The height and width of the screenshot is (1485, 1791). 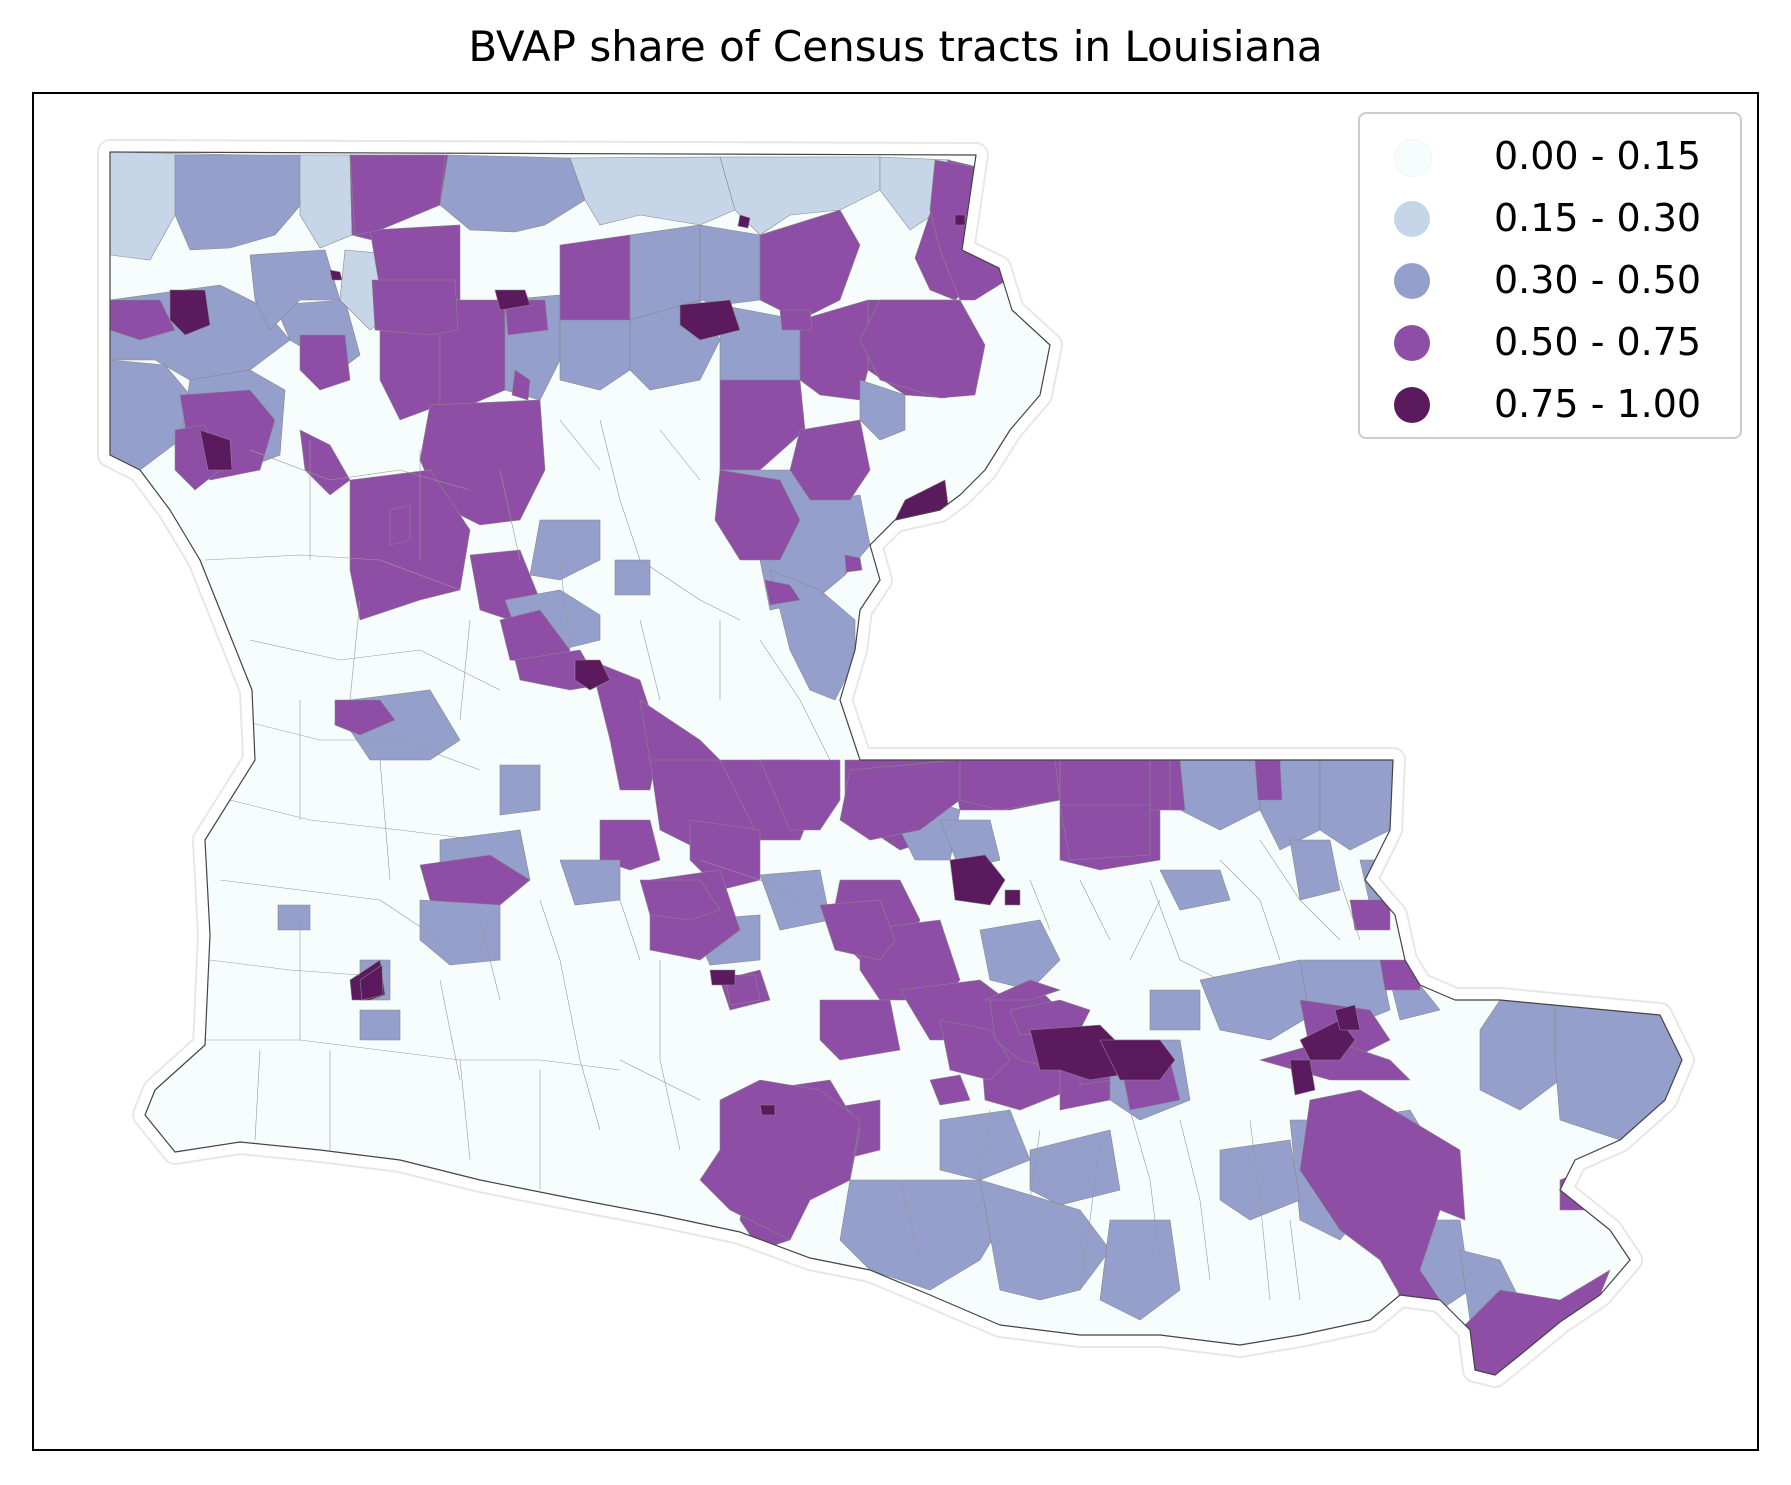 I want to click on legend-label: 0.00 - 0.15, so click(x=1598, y=156).